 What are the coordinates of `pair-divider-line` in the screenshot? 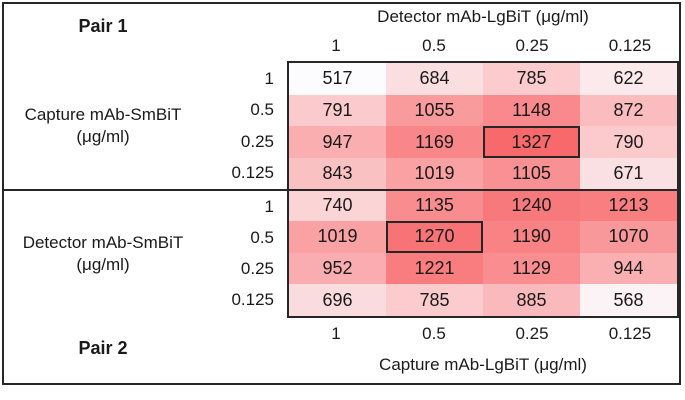 It's located at (341, 190).